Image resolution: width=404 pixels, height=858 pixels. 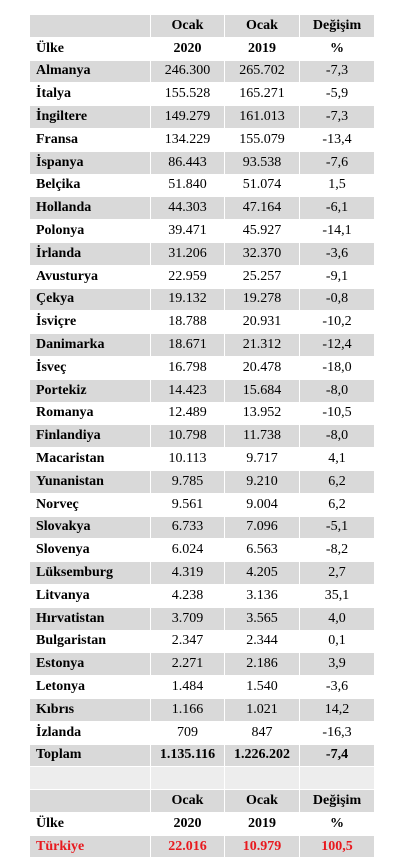 What do you see at coordinates (262, 276) in the screenshot?
I see `cell: 25.257` at bounding box center [262, 276].